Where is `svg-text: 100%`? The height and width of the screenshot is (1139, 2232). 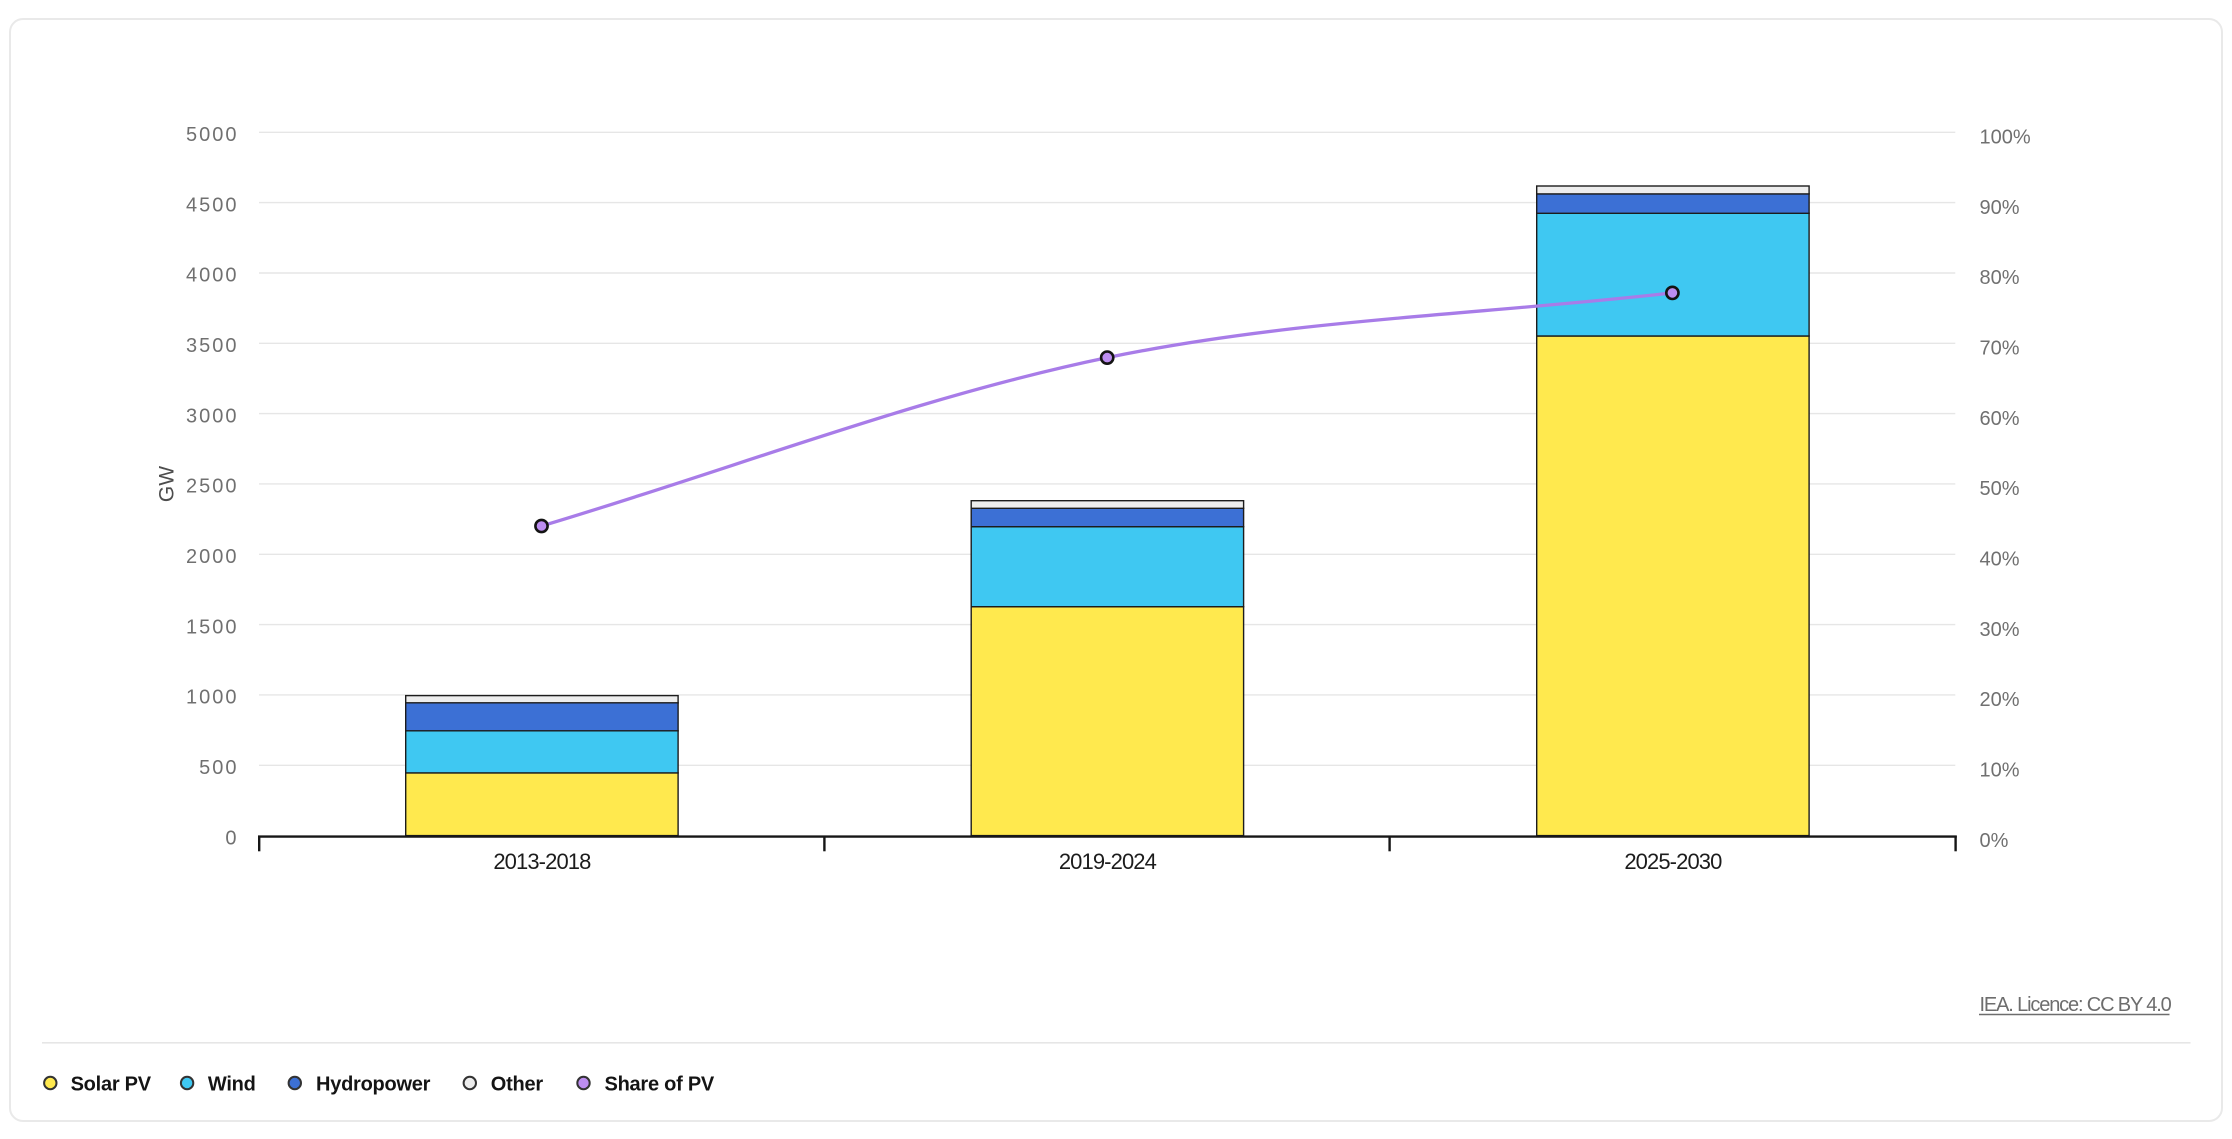 svg-text: 100% is located at coordinates (2005, 138).